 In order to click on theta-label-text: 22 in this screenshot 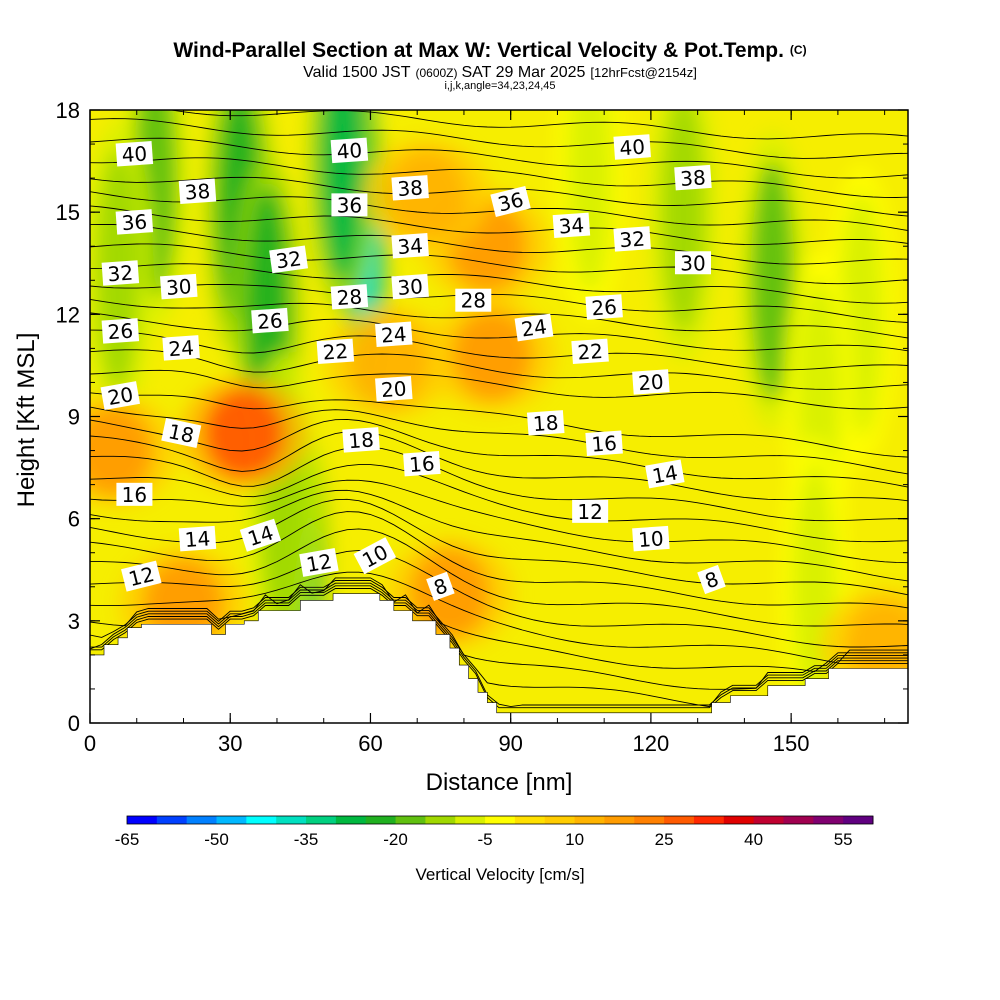, I will do `click(590, 352)`.